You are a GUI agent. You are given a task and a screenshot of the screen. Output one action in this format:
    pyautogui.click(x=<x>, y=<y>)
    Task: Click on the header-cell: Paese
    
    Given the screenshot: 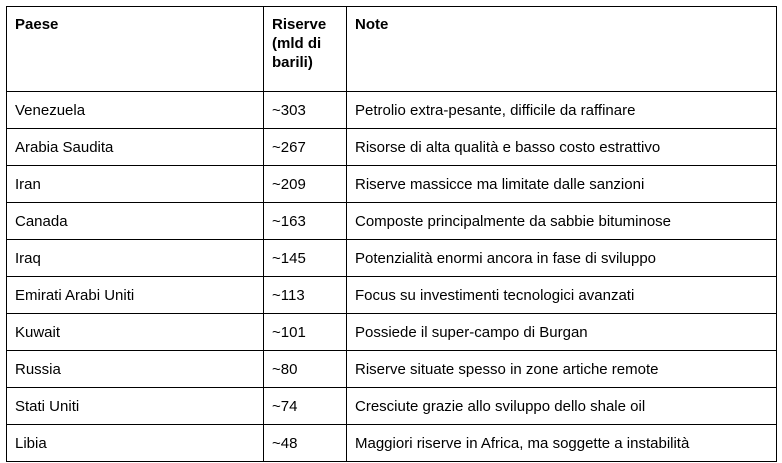 What is the action you would take?
    pyautogui.click(x=135, y=49)
    